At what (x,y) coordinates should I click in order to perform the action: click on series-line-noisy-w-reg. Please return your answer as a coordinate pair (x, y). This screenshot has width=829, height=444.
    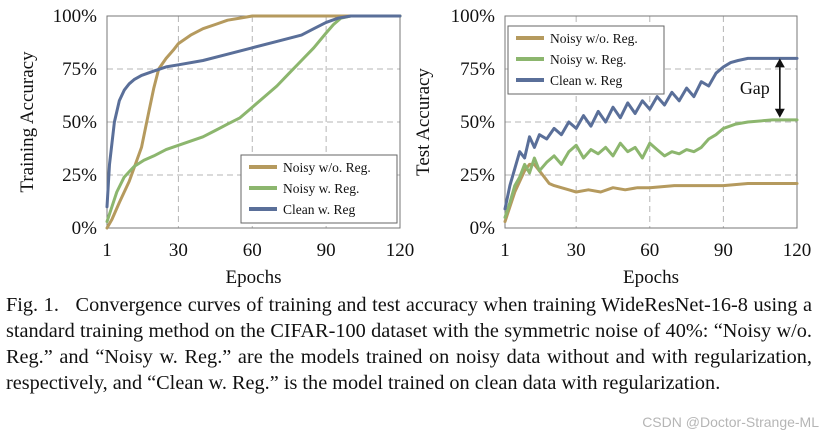
    Looking at the image, I should click on (651, 168).